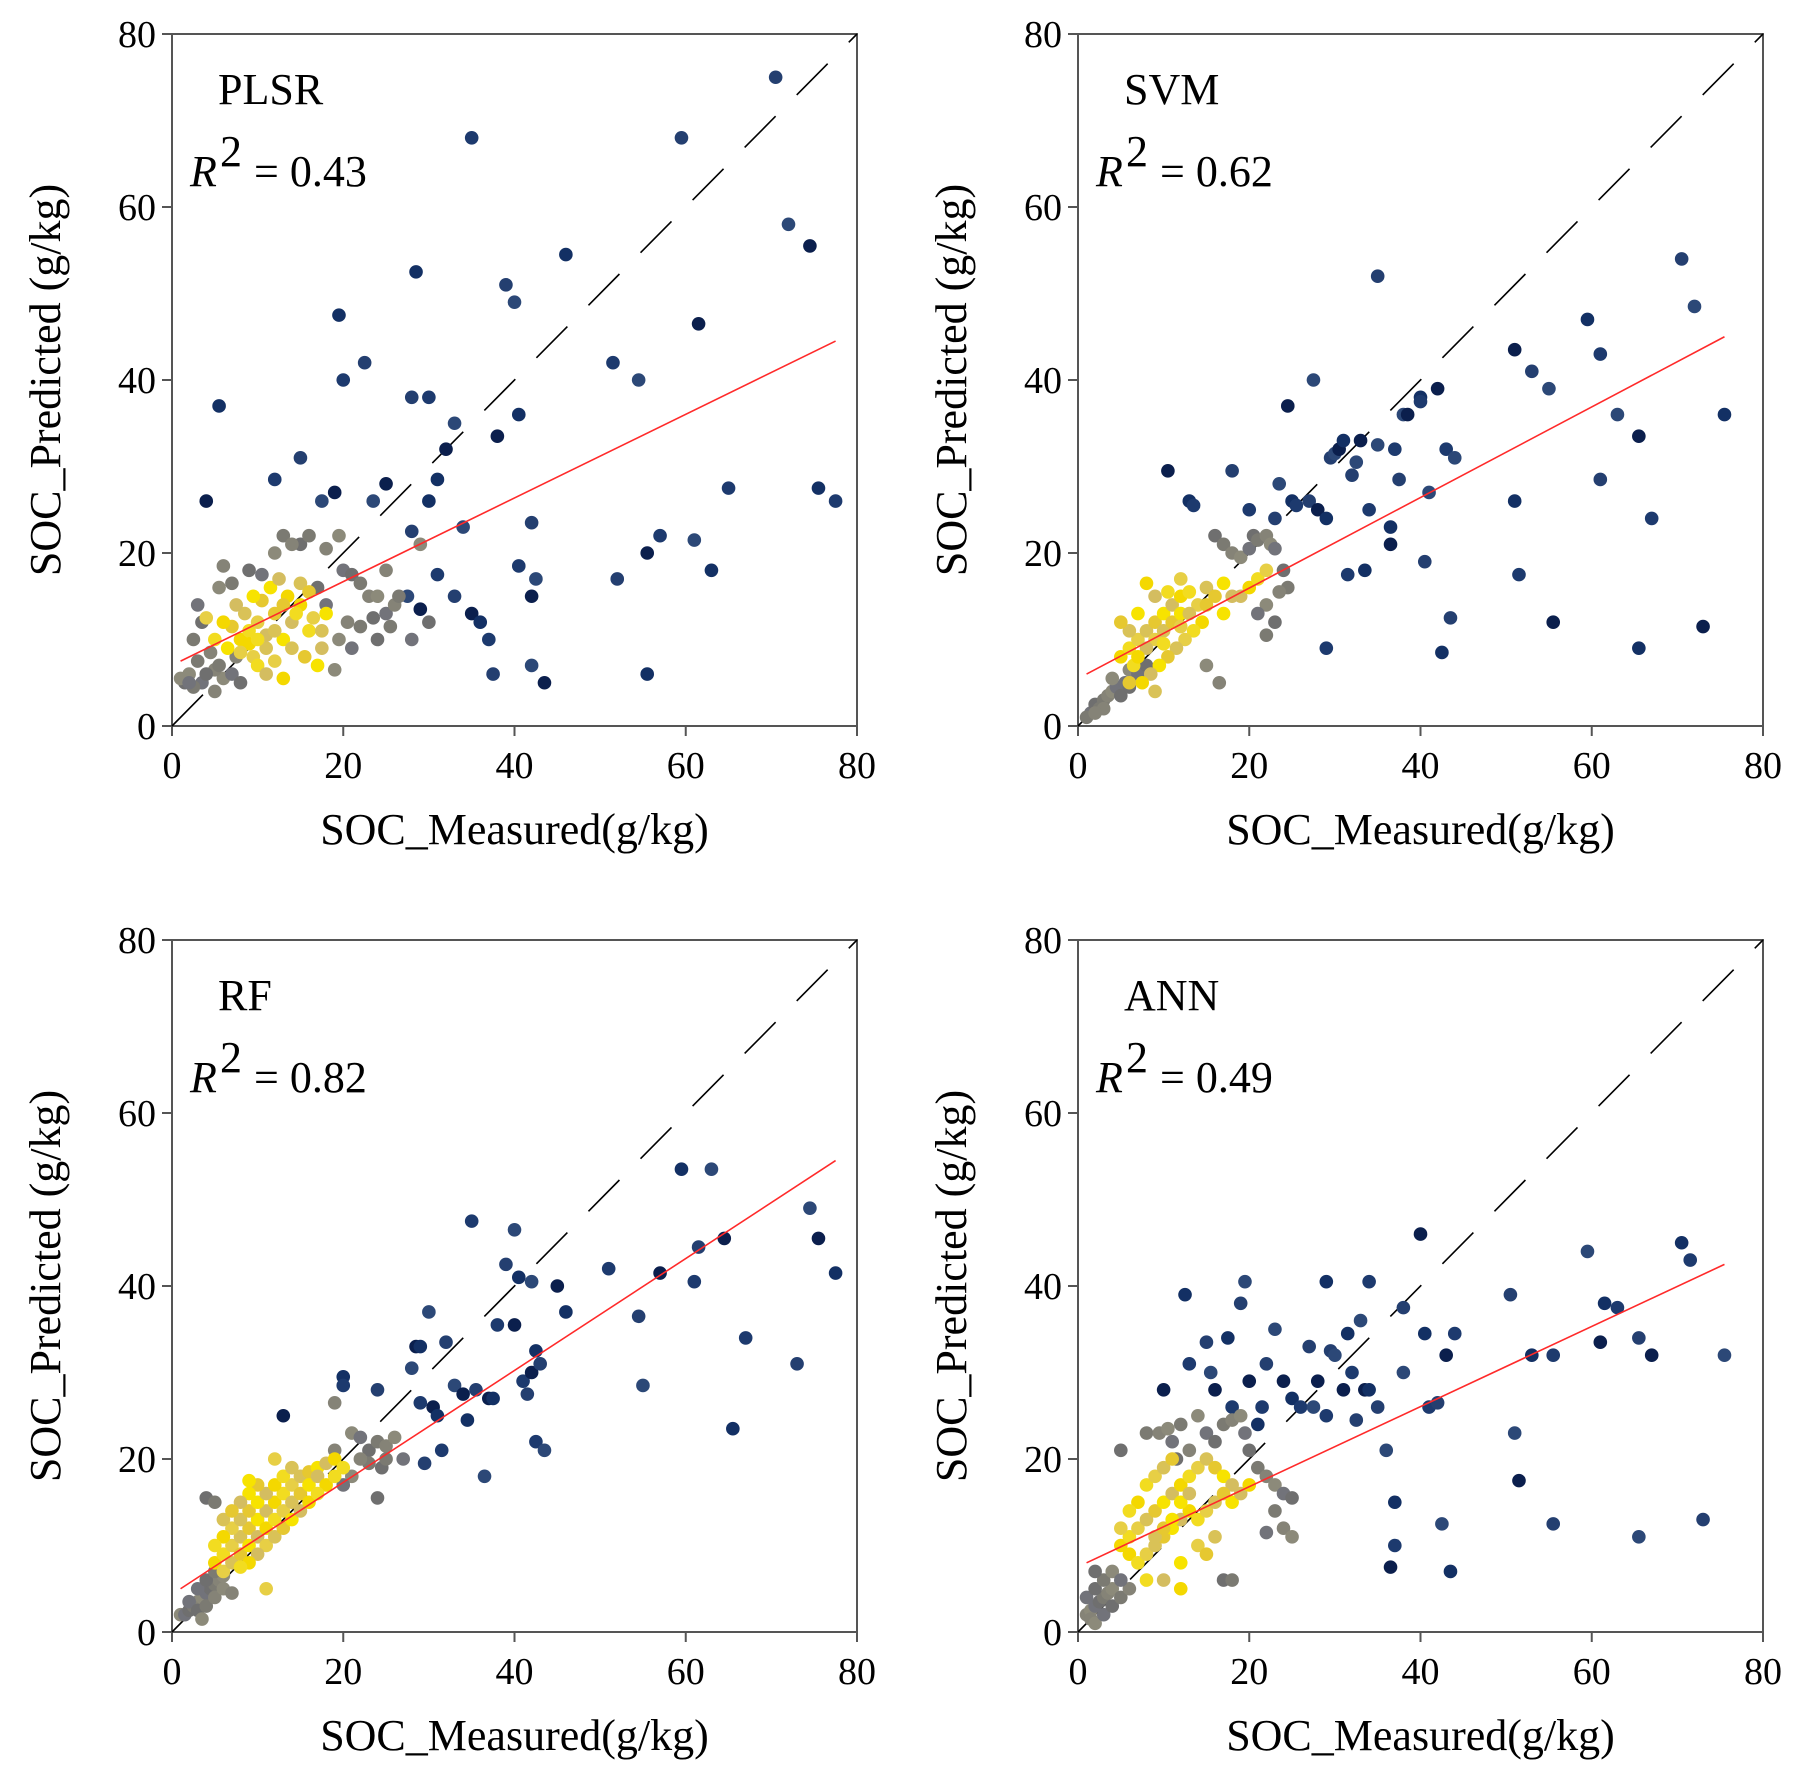 The width and height of the screenshot is (1800, 1790). I want to click on x-tick-label: 60, so click(686, 766).